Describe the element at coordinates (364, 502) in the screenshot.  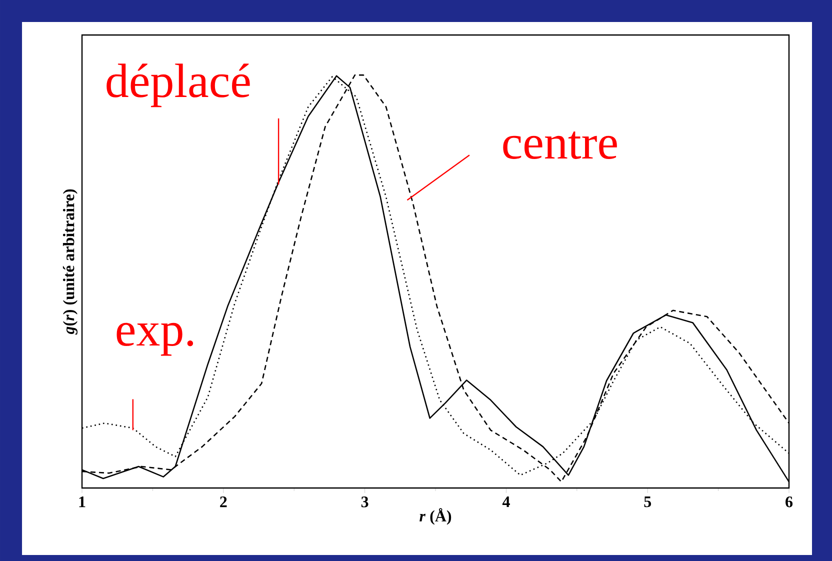
I see `x-tick-label: 3` at that location.